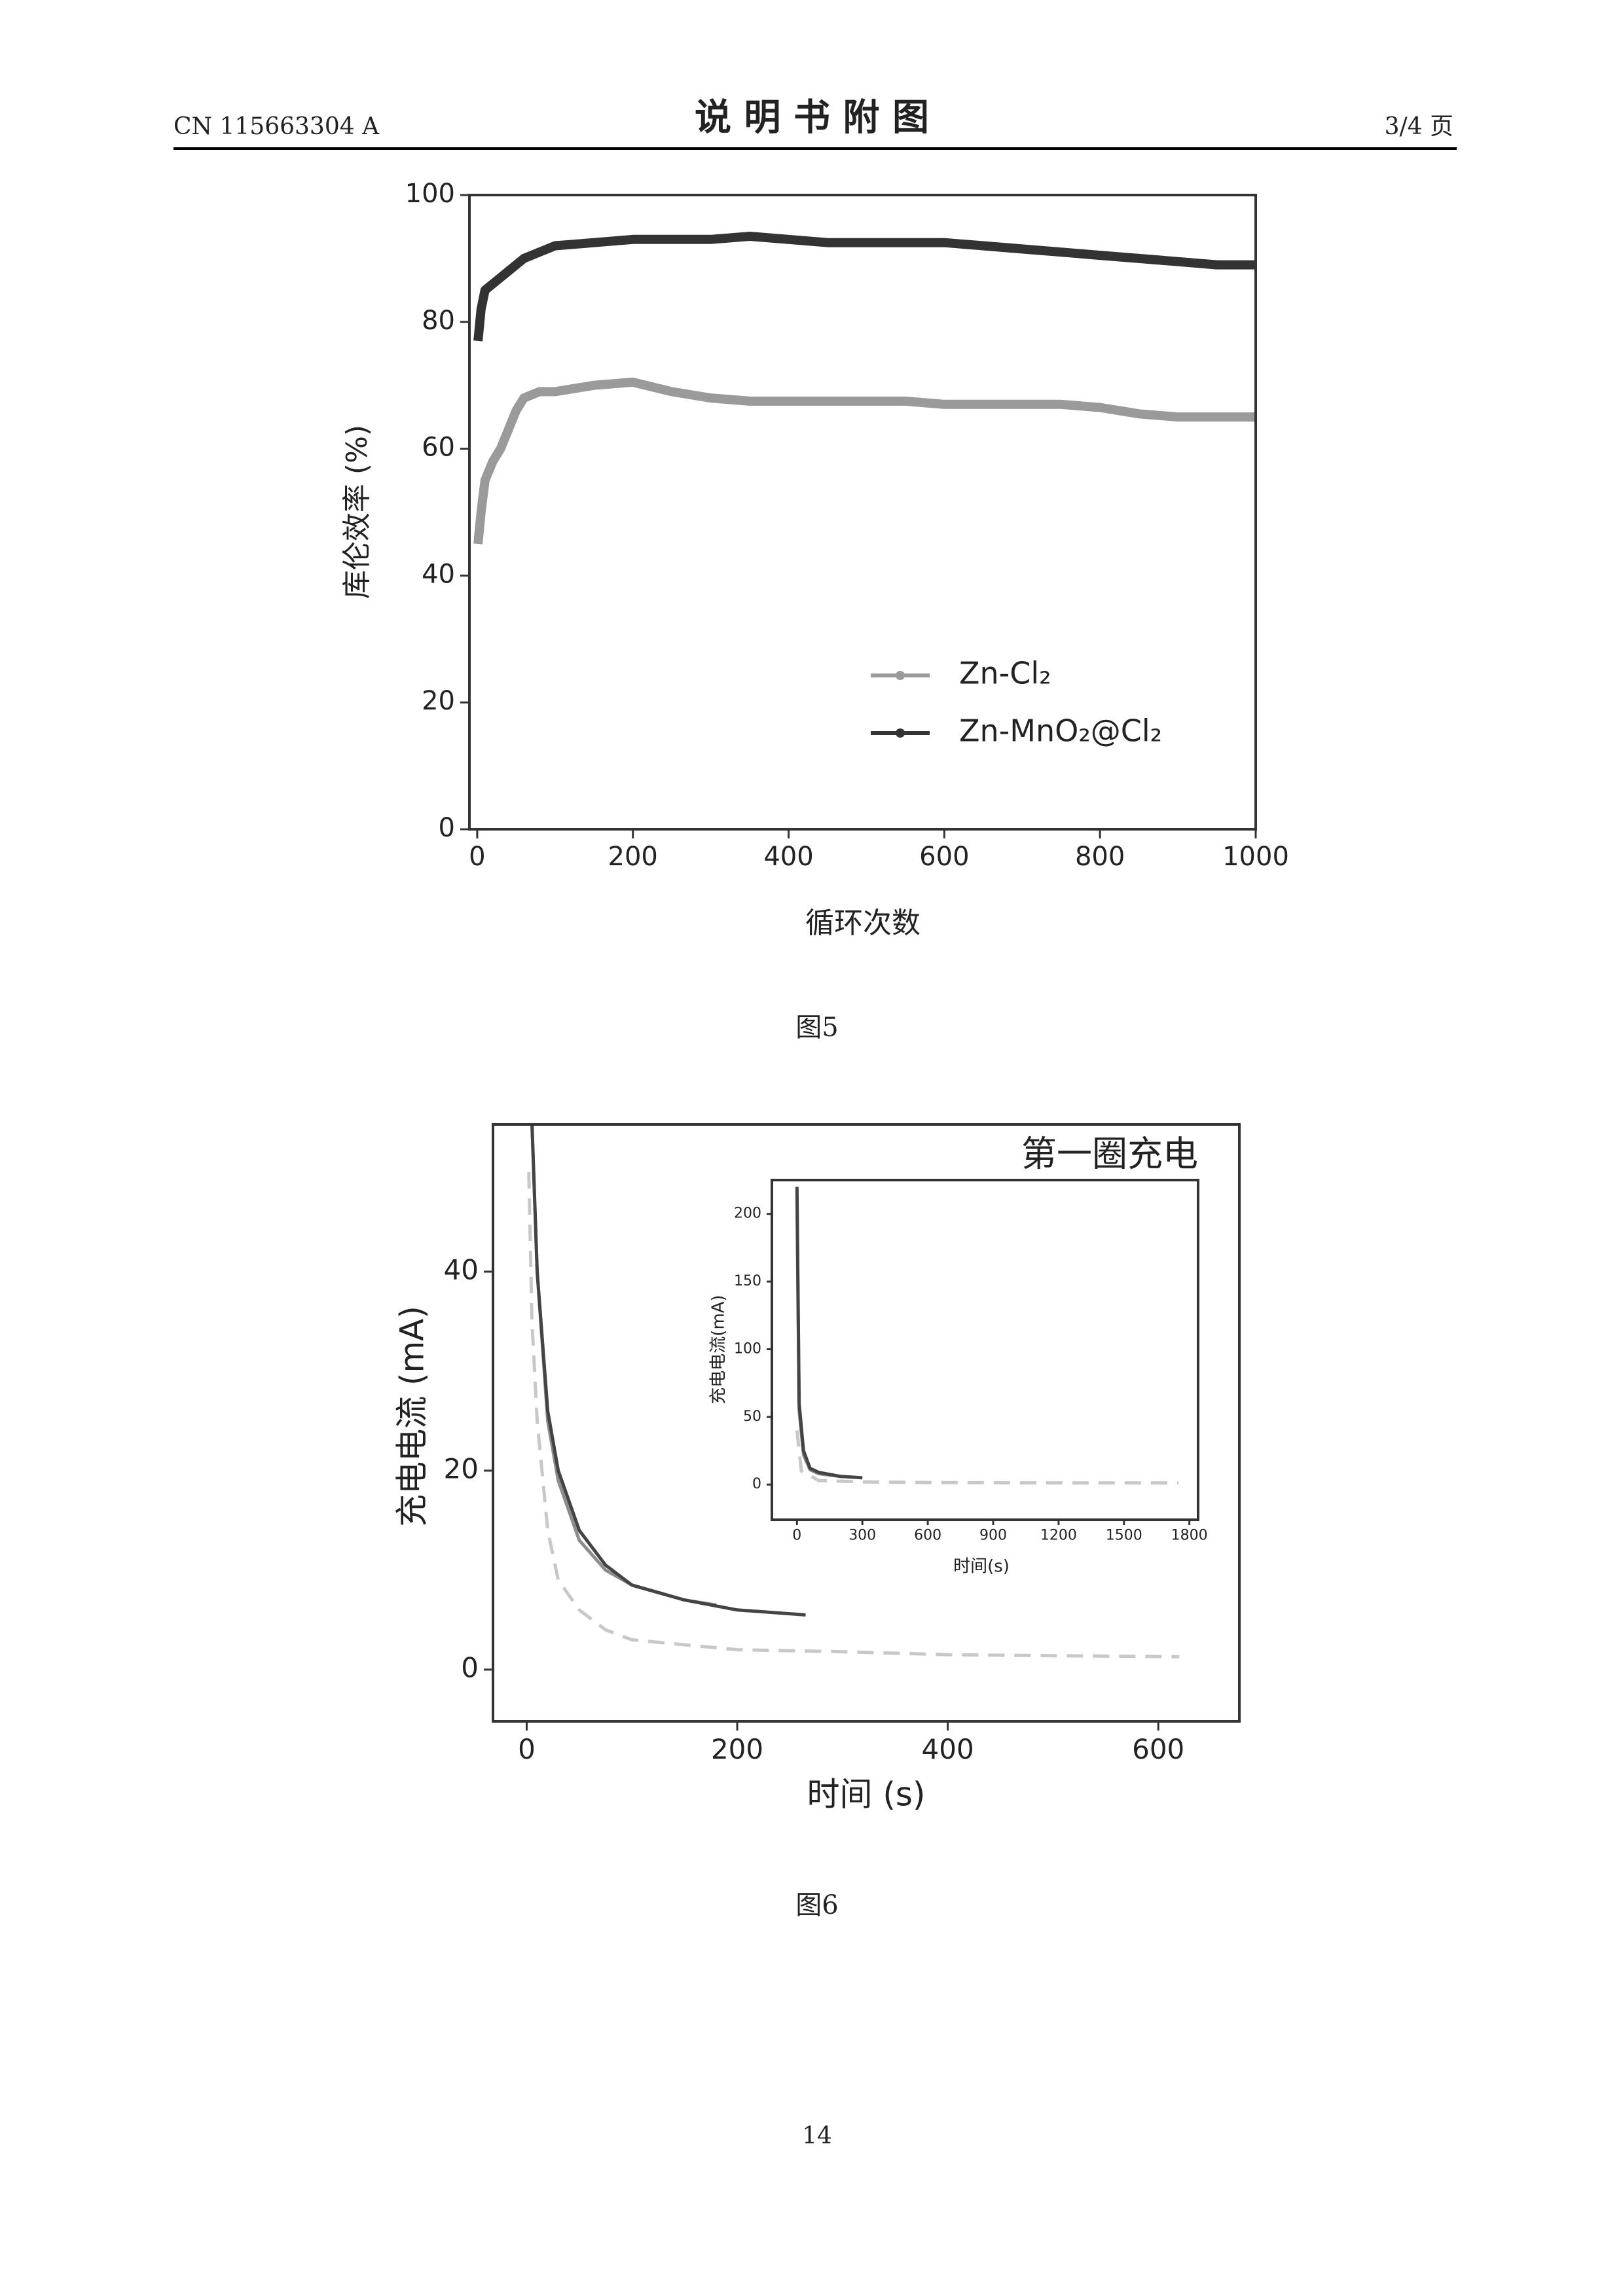 This screenshot has width=1623, height=2296. I want to click on header-title: 说 明 书 附 图, so click(812, 117).